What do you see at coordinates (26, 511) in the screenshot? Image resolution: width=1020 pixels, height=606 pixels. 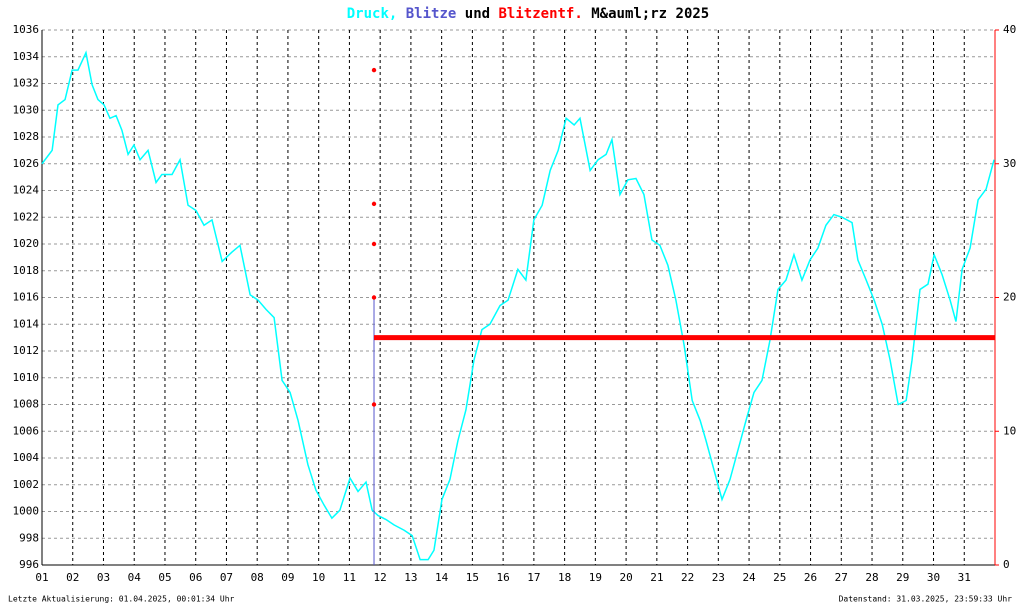 I see `y-tick-label: 1000` at bounding box center [26, 511].